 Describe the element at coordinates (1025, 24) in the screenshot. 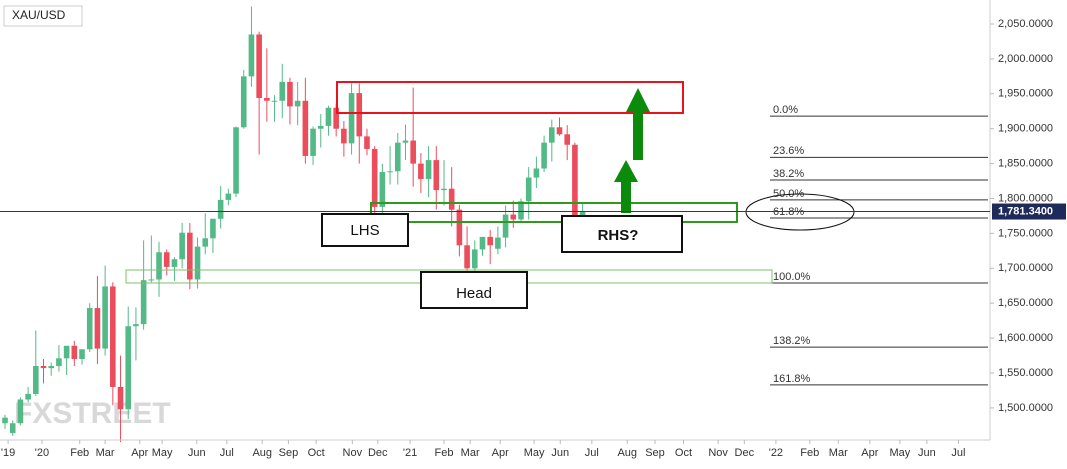

I see `y-tick-label: 2,050.0000` at that location.